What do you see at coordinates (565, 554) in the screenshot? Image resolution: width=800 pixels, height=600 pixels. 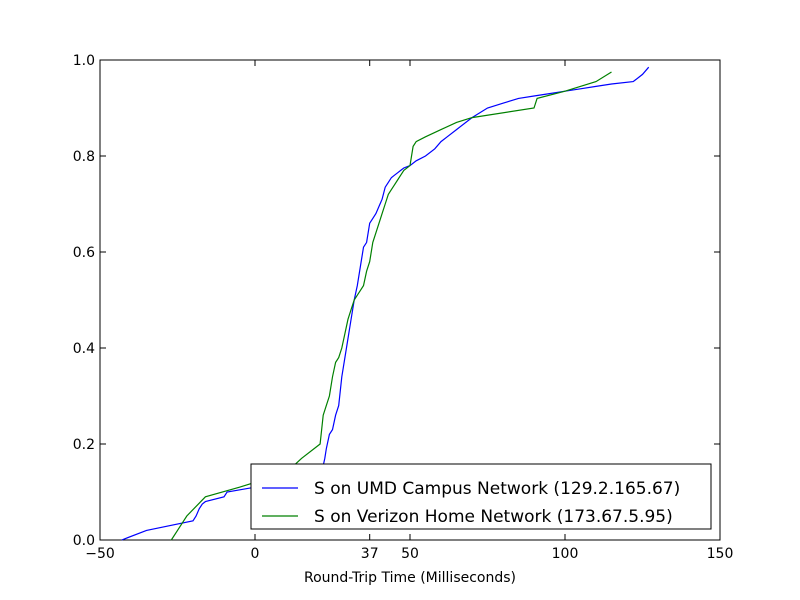 I see `x-tick-label: 100` at bounding box center [565, 554].